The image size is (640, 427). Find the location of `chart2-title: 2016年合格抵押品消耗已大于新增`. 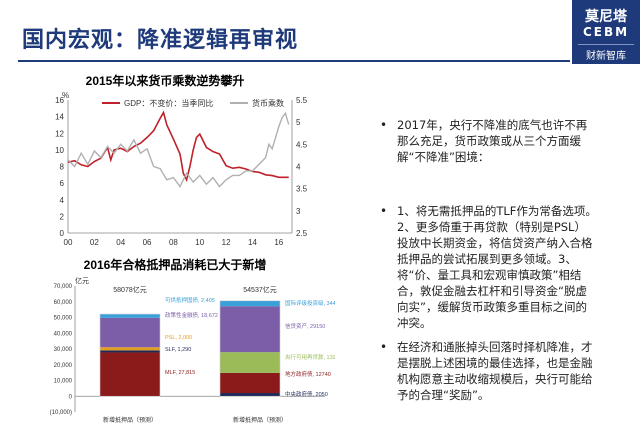

chart2-title: 2016年合格抵押品消耗已大于新增 is located at coordinates (175, 265).